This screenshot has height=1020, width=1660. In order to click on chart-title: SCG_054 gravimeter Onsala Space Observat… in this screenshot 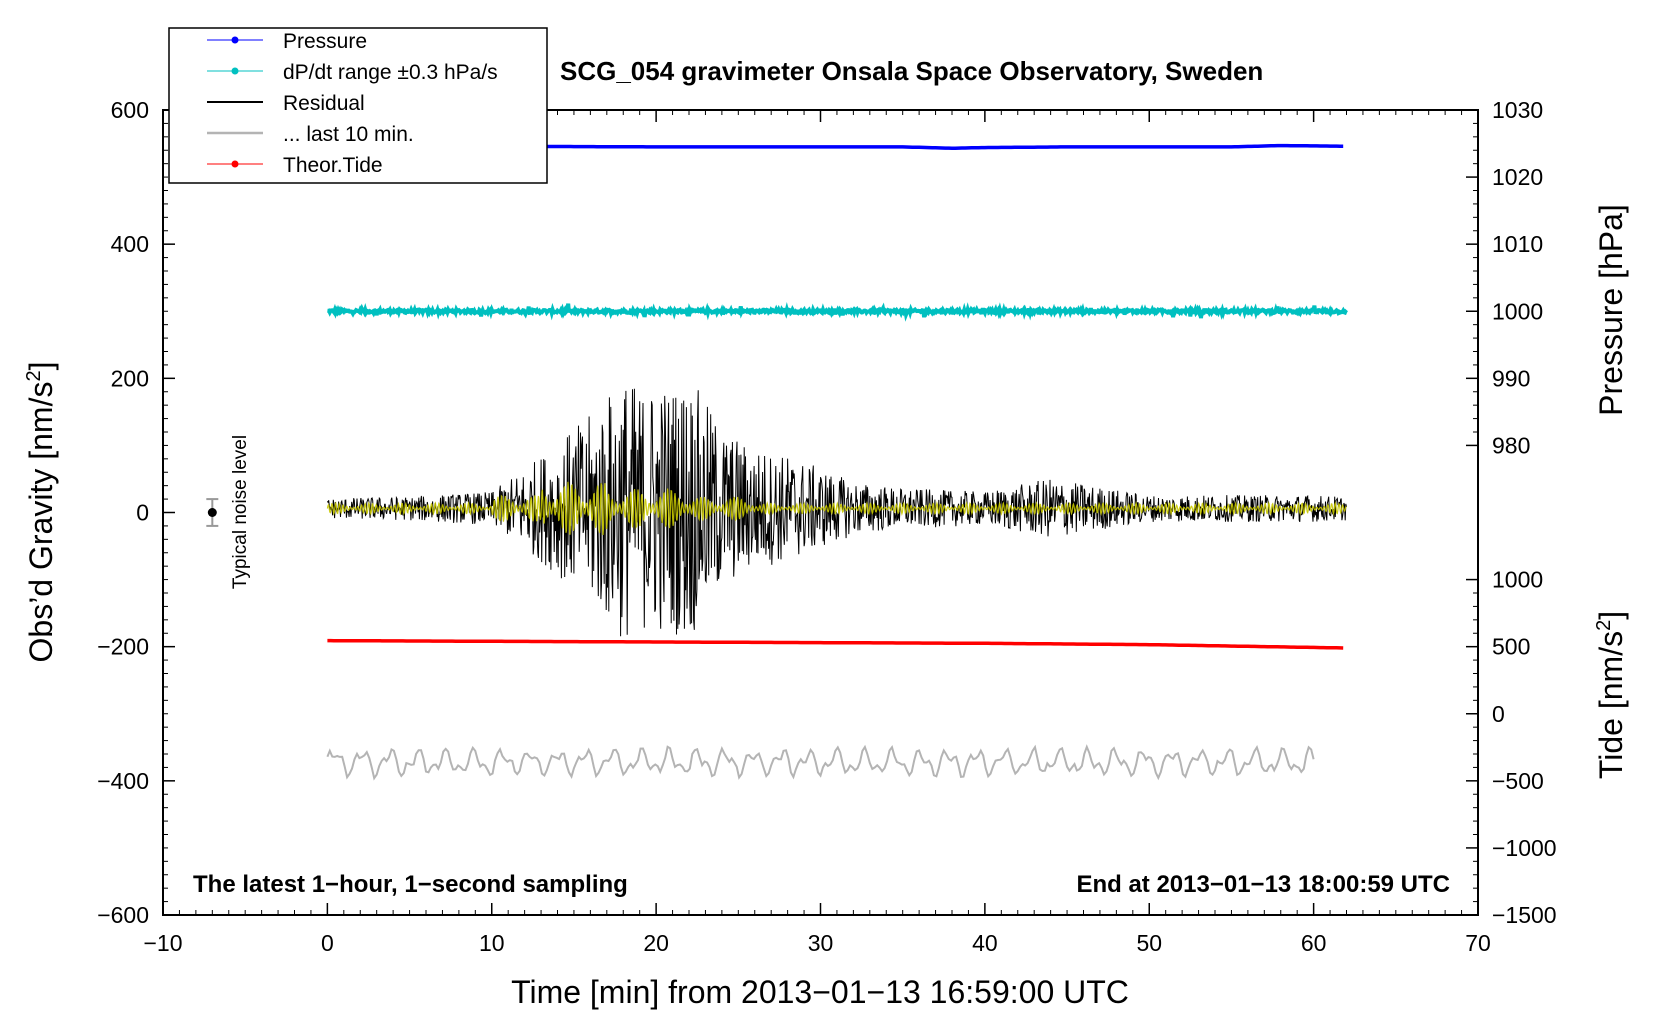, I will do `click(911, 71)`.